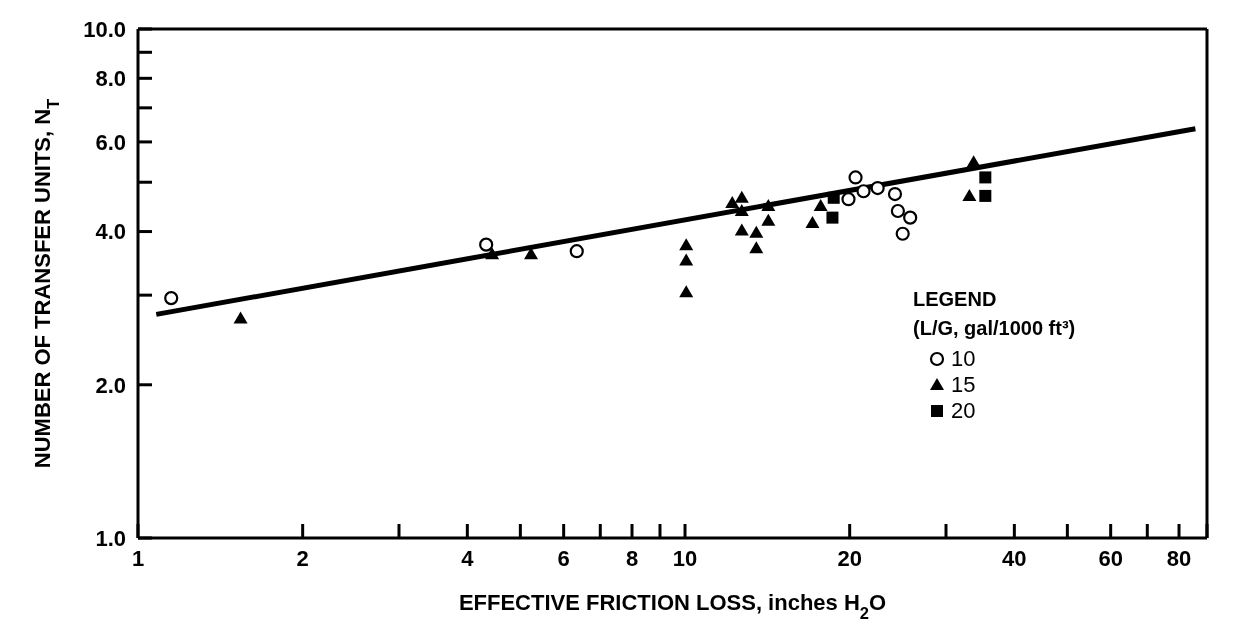  What do you see at coordinates (110, 538) in the screenshot?
I see `y-tick-label: 1.0` at bounding box center [110, 538].